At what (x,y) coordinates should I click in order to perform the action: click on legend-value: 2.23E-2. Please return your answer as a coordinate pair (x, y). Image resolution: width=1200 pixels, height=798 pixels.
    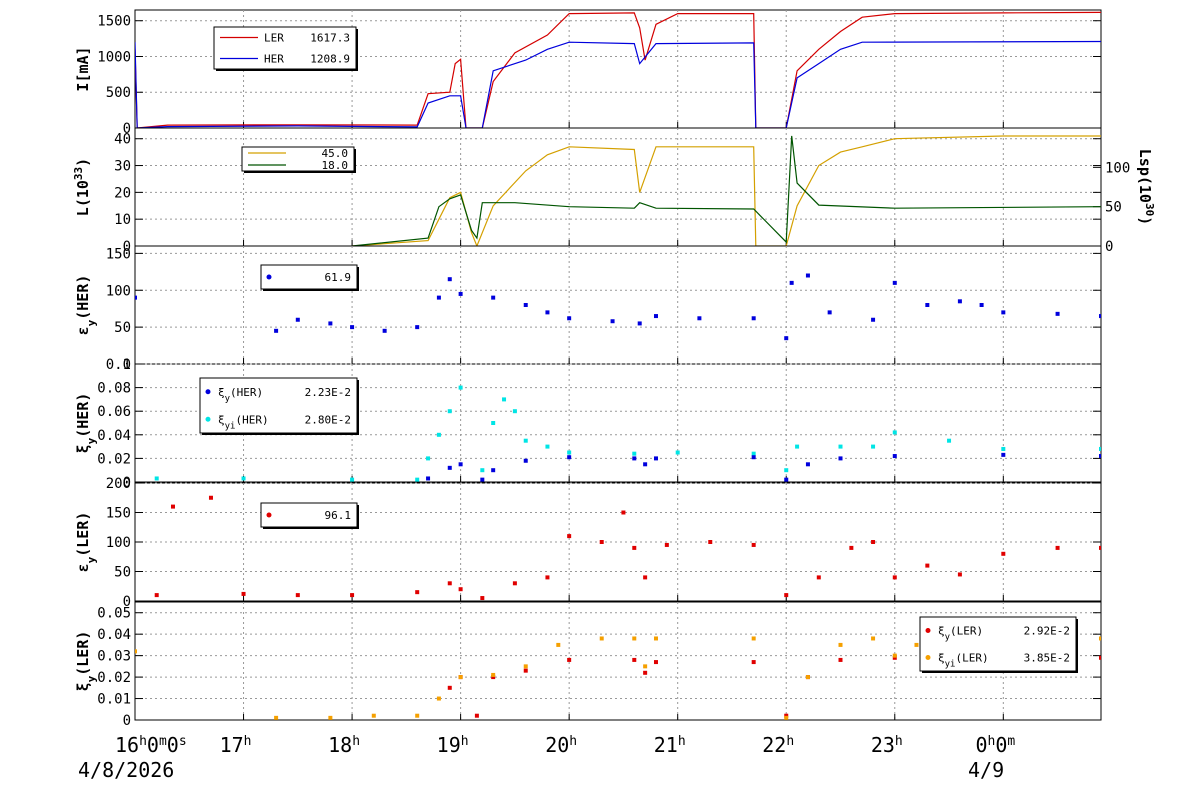
    Looking at the image, I should click on (328, 392).